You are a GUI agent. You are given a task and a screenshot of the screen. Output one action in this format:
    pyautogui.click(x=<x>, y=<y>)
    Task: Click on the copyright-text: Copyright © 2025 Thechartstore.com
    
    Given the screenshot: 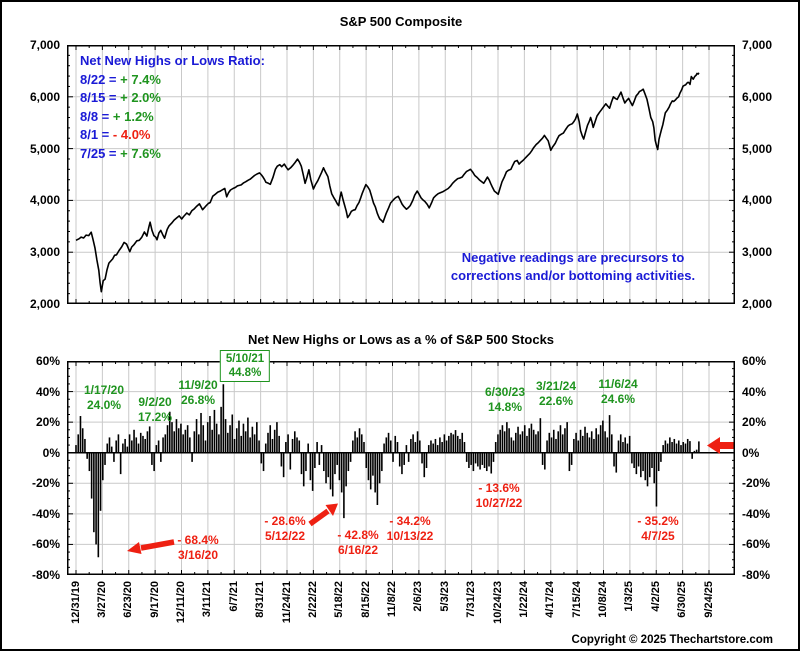 What is the action you would take?
    pyautogui.click(x=672, y=640)
    